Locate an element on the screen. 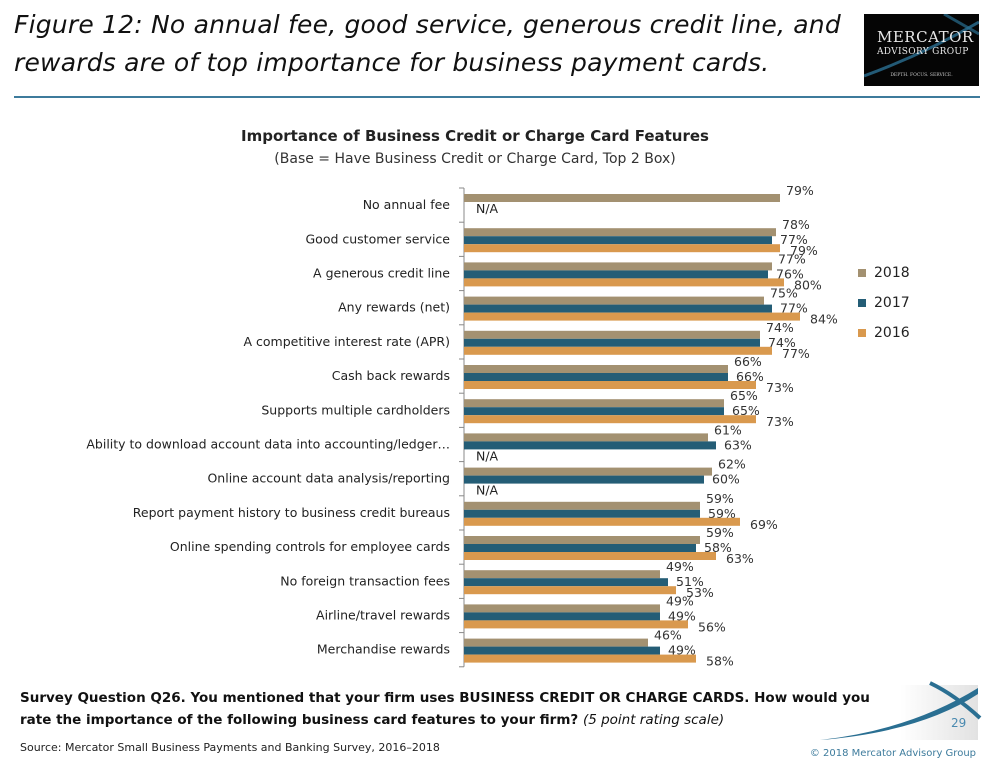 This screenshot has width=1008, height=768. category-label: Supports multiple cardholders is located at coordinates (355, 409).